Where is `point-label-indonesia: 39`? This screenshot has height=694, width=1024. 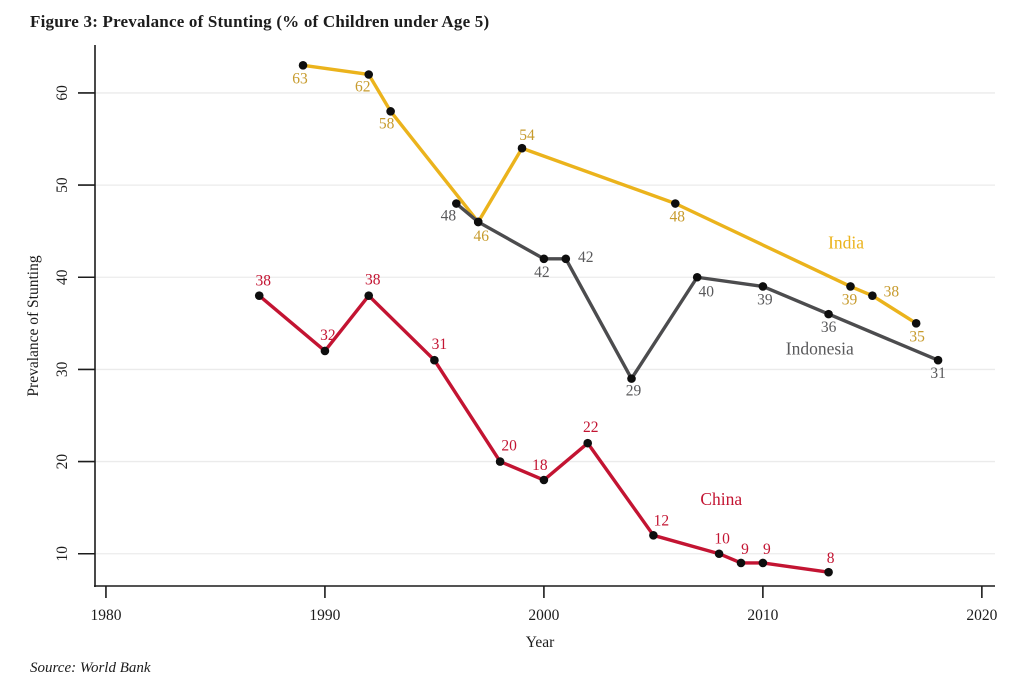
point-label-indonesia: 39 is located at coordinates (765, 299).